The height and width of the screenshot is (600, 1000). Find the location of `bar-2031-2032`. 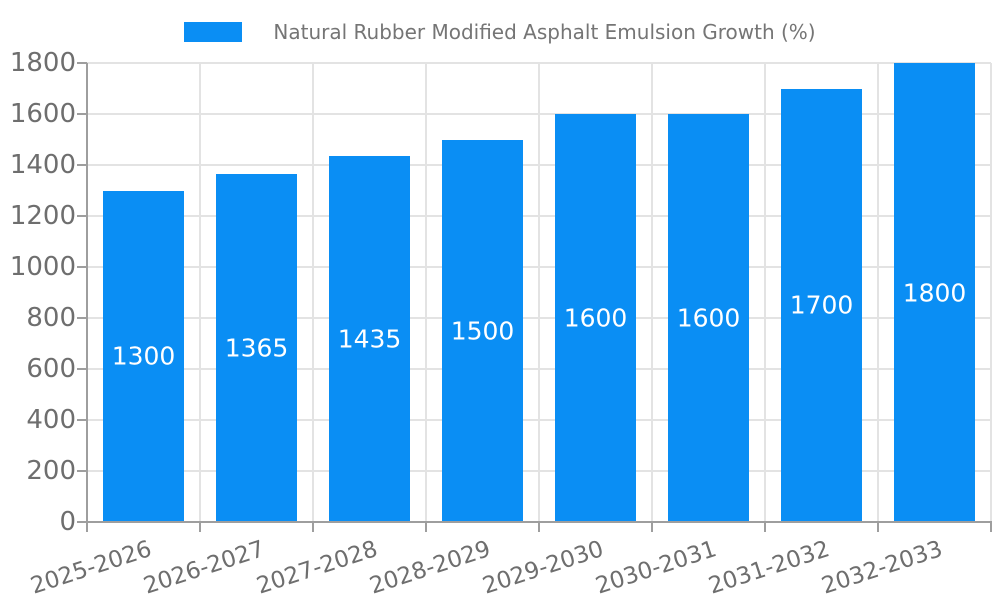

bar-2031-2032 is located at coordinates (821, 305).